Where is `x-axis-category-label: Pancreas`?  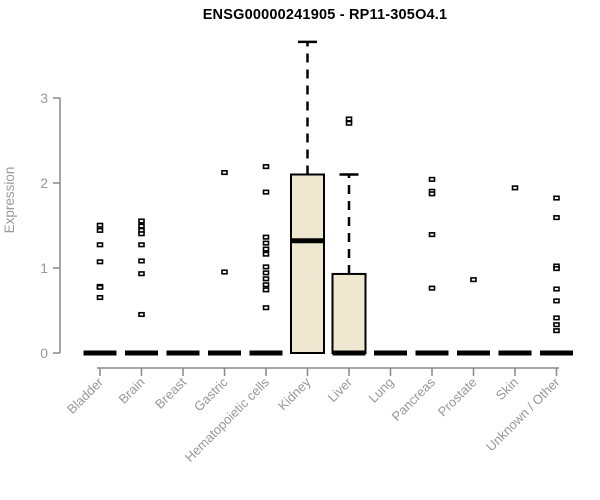
x-axis-category-label: Pancreas is located at coordinates (414, 399).